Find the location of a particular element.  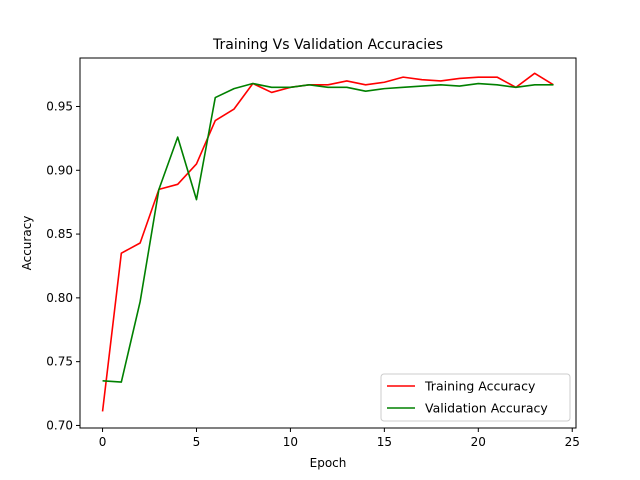

legend-label: Validation Accuracy is located at coordinates (486, 408).